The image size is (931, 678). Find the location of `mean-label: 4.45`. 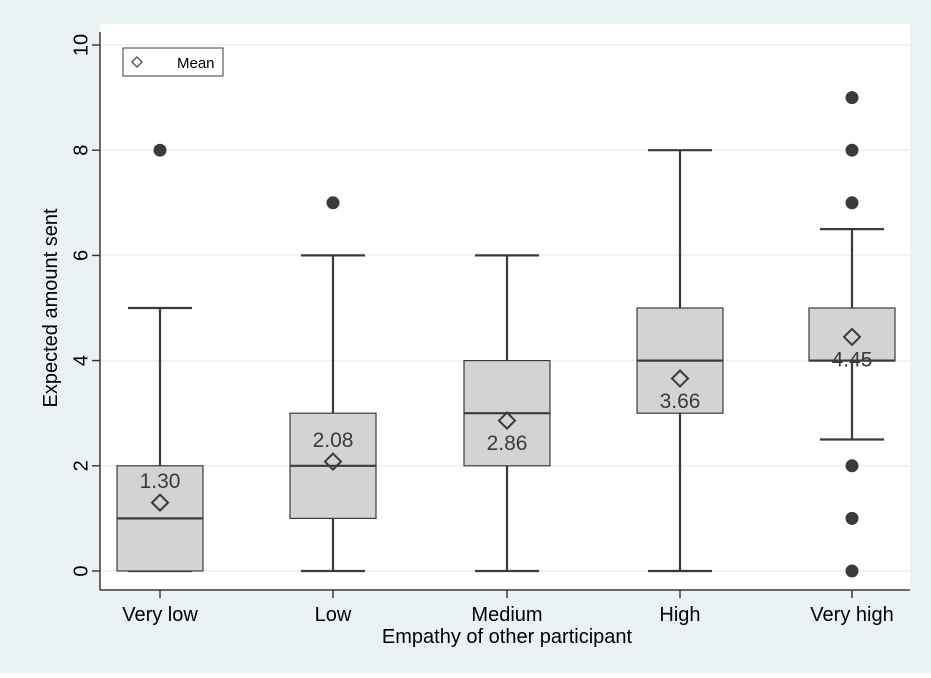

mean-label: 4.45 is located at coordinates (852, 359).